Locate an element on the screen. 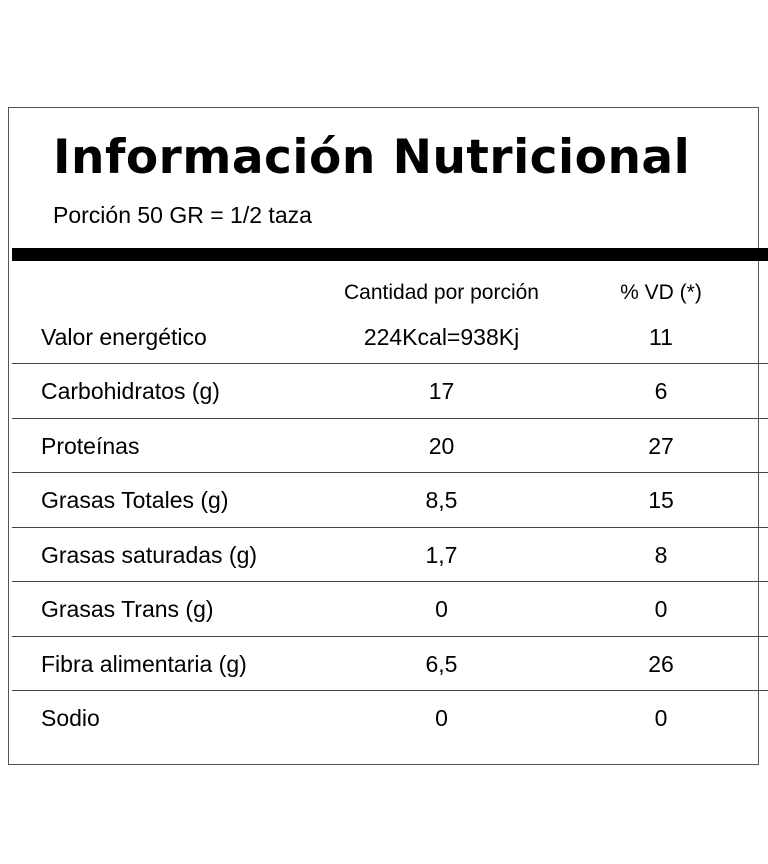  nutrient-name: Grasas Trans (g) is located at coordinates (127, 609).